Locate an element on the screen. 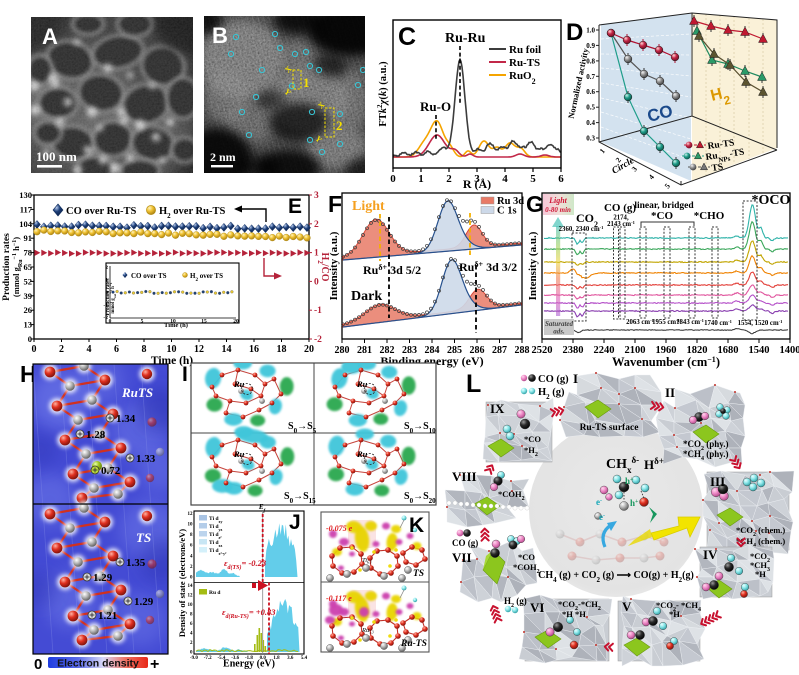 Image resolution: width=799 pixels, height=675 pixels. svg-text: 288 is located at coordinates (522, 350).